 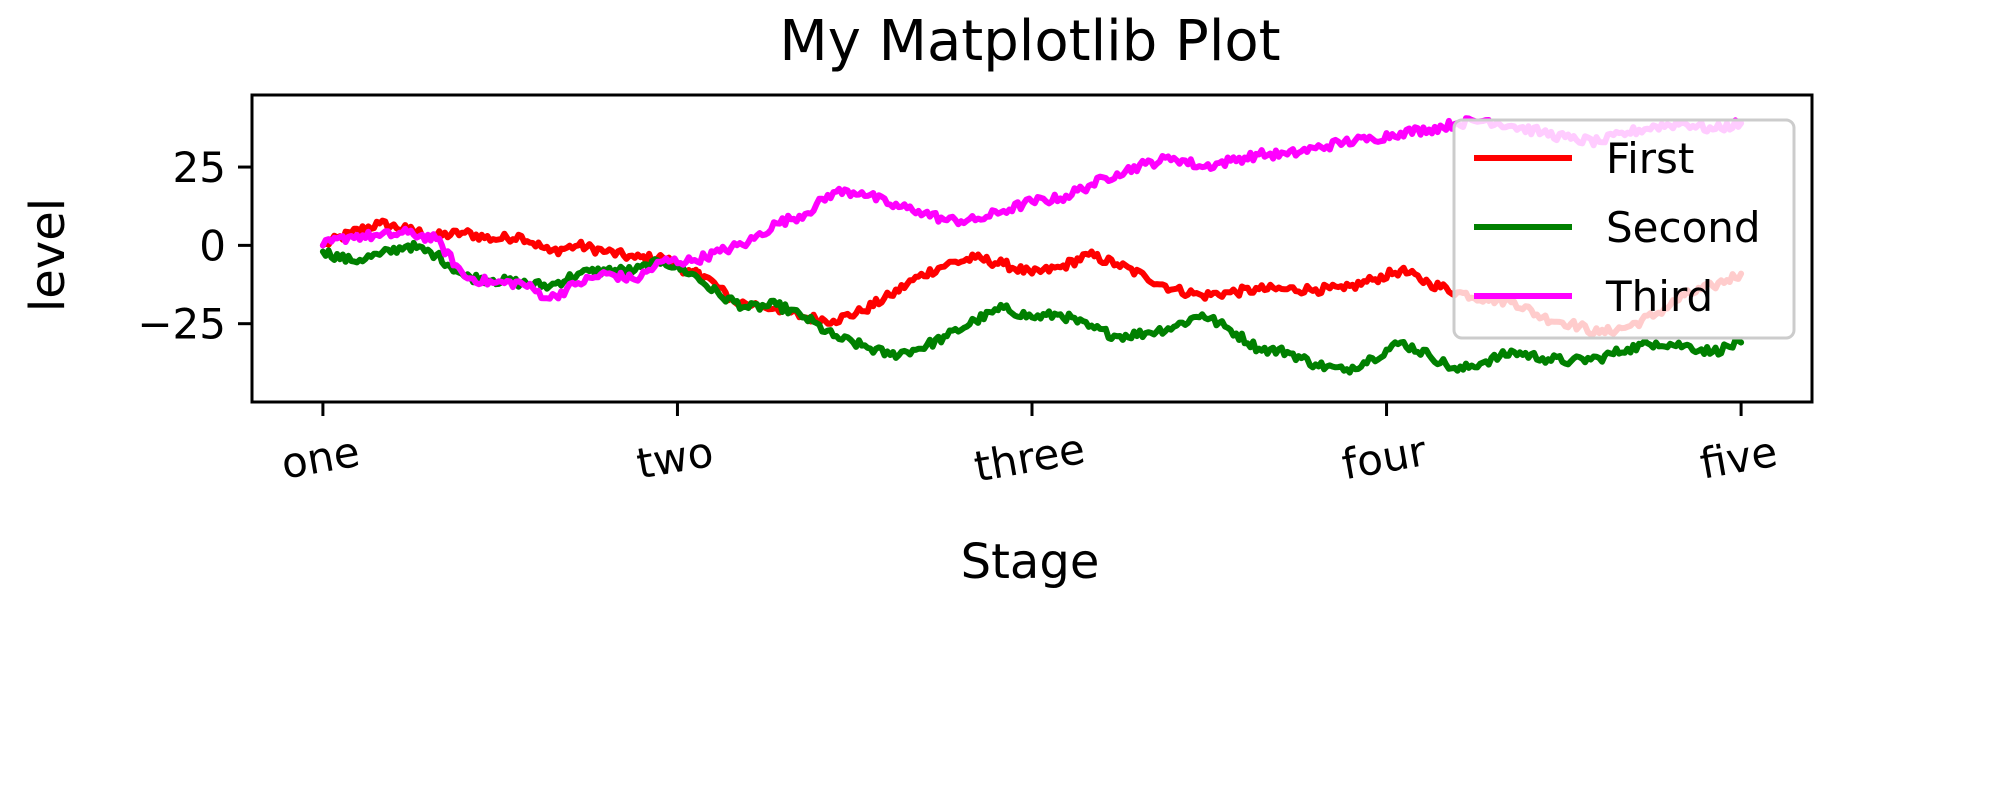 I want to click on legend: First Second Third, so click(x=1624, y=229).